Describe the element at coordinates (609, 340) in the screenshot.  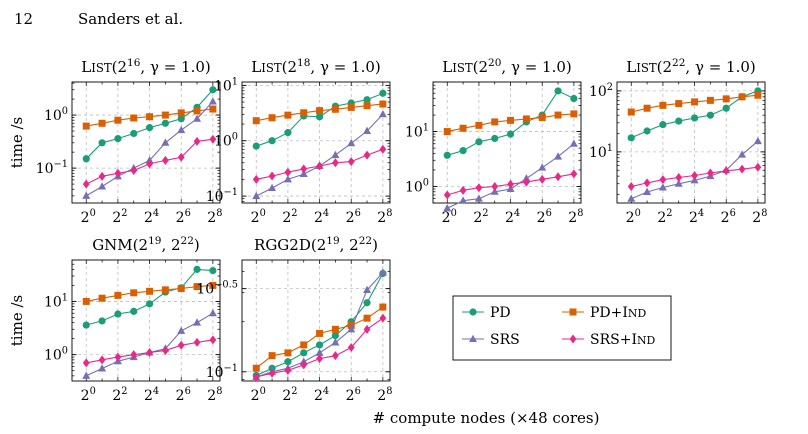
I see `legend-item-srs-ind: SRS+IND` at that location.